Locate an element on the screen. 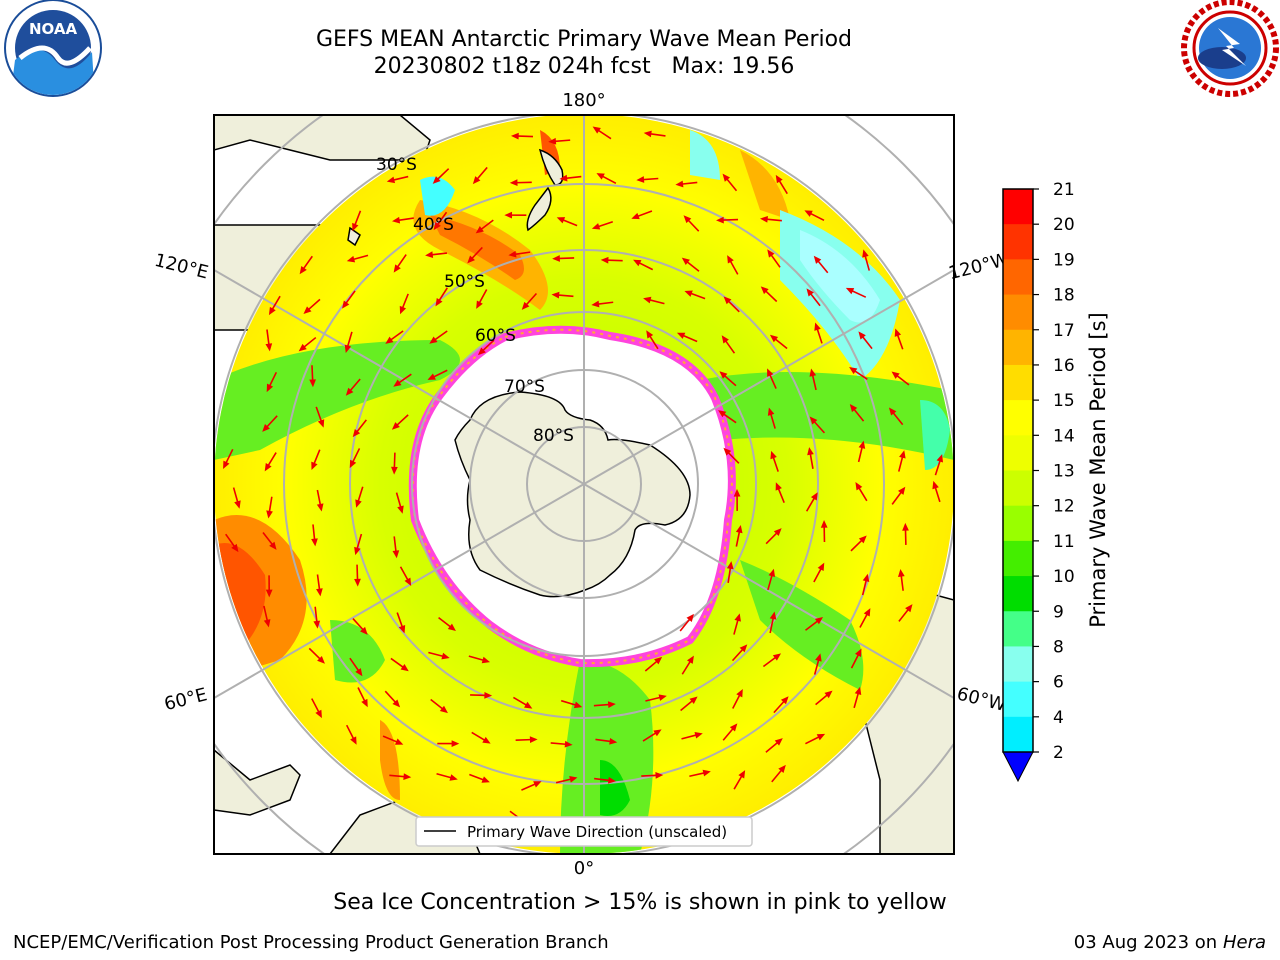 This screenshot has height=960, width=1280. colorbar-tick-label: 11 is located at coordinates (1064, 542).